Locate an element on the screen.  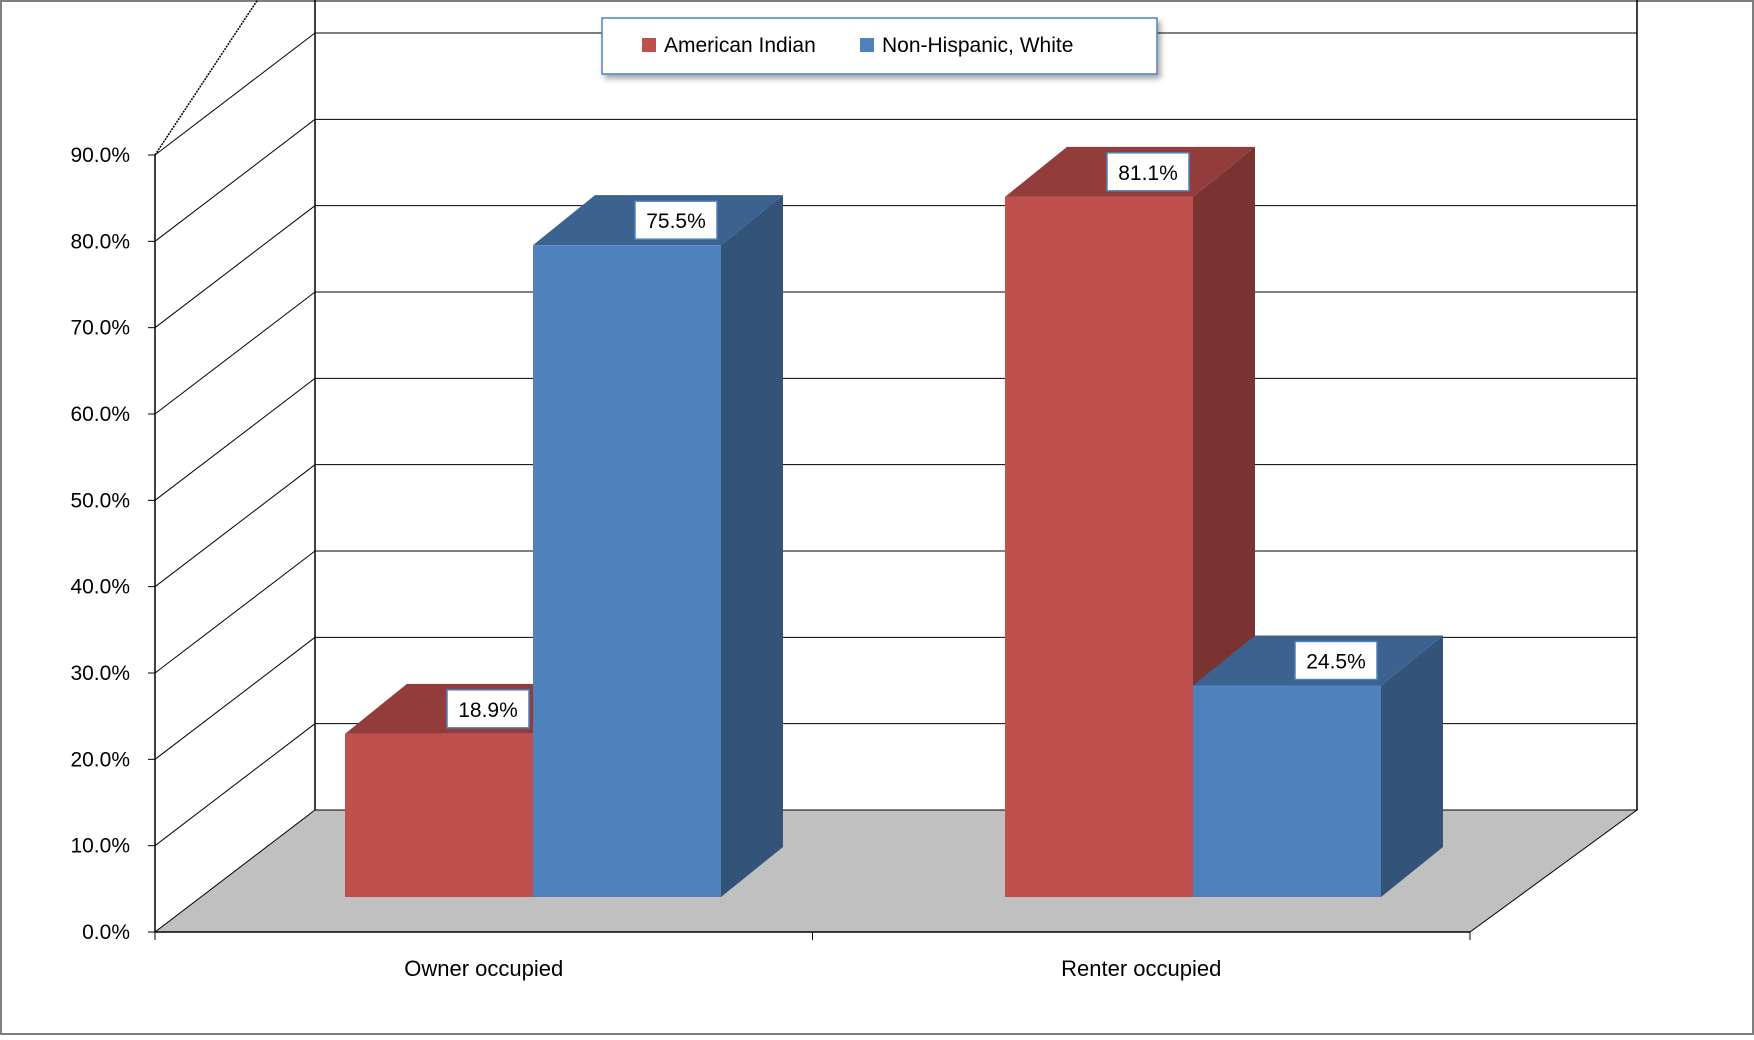
data-label: 18.9% is located at coordinates (488, 709).